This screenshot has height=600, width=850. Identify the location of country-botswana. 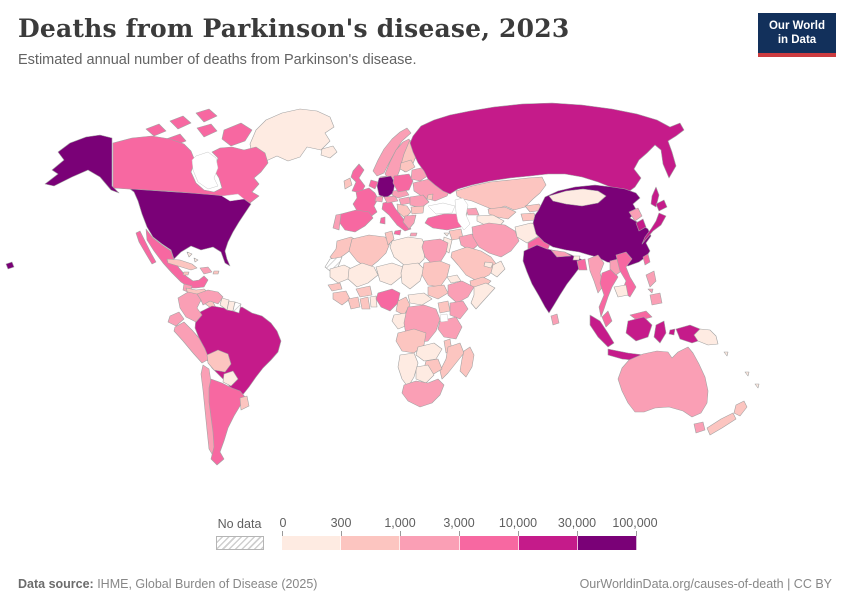
(425, 374).